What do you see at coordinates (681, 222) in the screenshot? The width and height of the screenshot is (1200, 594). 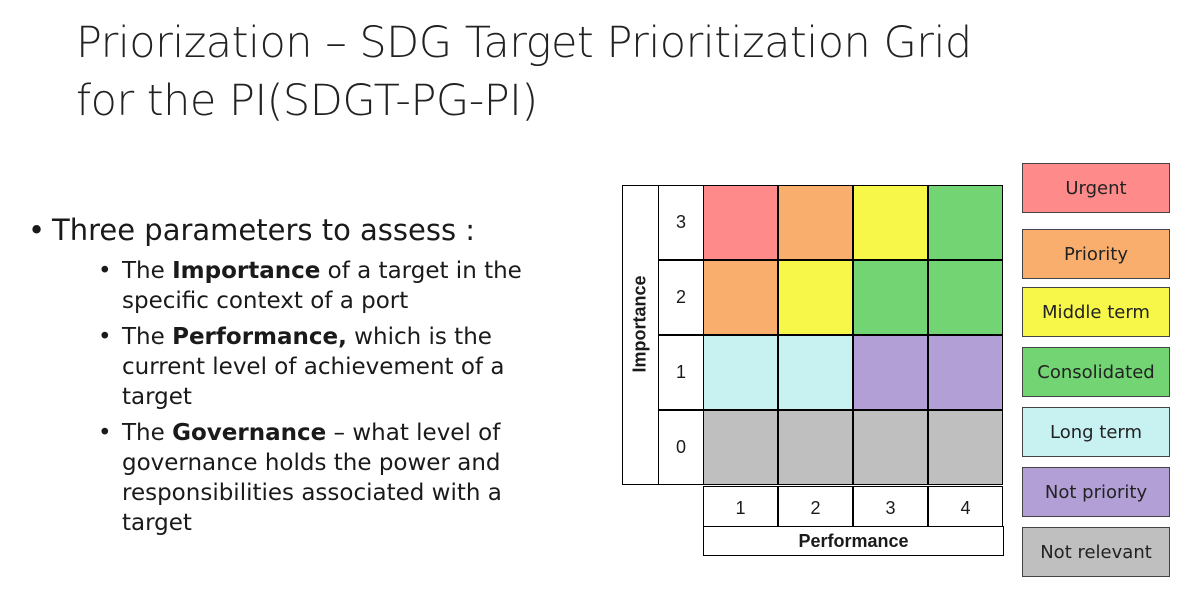 I see `importance-level-label: 3` at bounding box center [681, 222].